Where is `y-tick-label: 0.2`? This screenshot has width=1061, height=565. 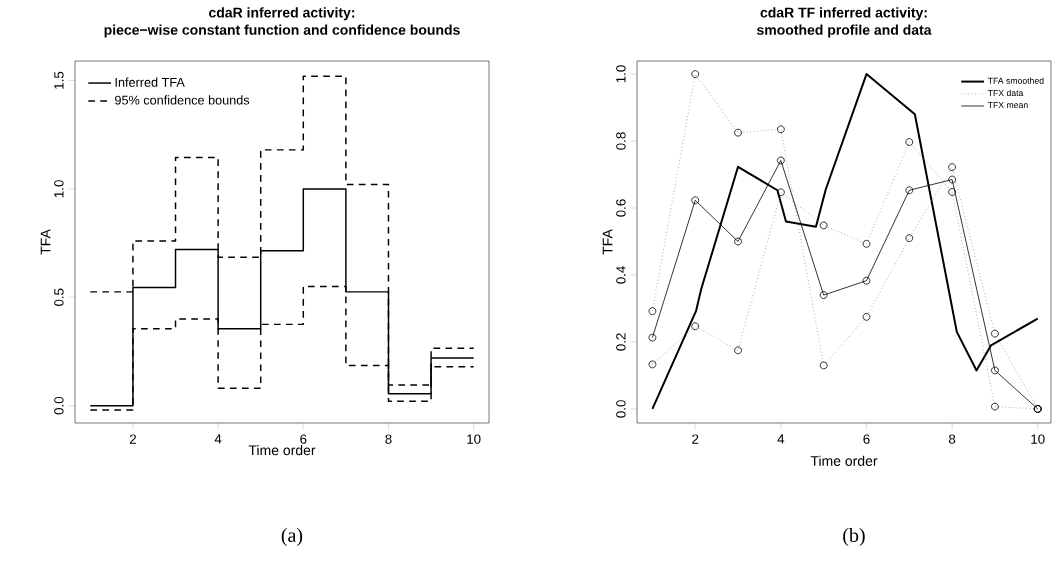 y-tick-label: 0.2 is located at coordinates (621, 342).